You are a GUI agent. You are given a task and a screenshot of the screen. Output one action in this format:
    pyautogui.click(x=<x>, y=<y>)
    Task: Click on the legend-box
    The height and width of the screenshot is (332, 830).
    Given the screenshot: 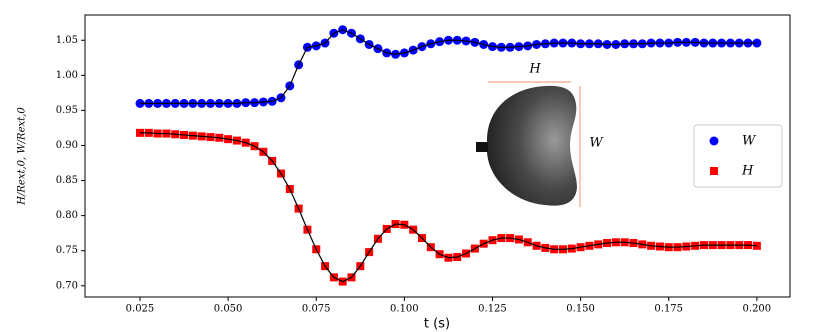 What is the action you would take?
    pyautogui.click(x=738, y=156)
    